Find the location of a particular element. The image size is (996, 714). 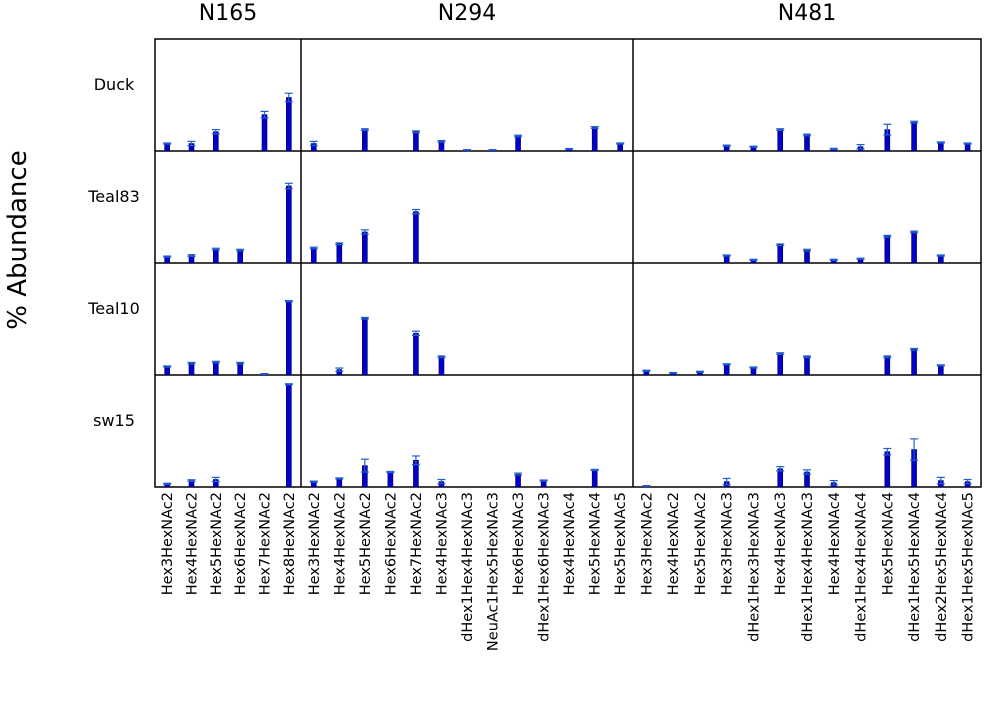

x-tick-label: Hex4HexNAc3 is located at coordinates (781, 543).